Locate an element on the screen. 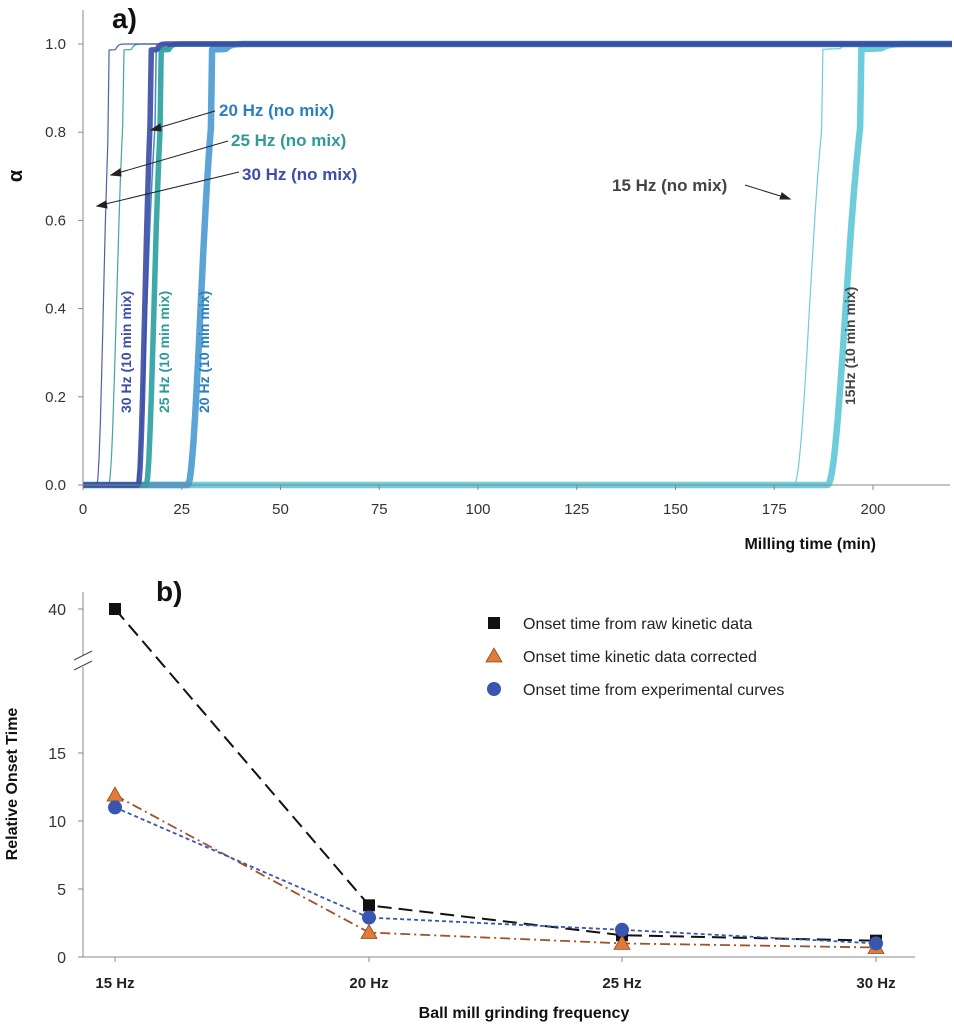 The width and height of the screenshot is (954, 1024). label-30hz-mix: 30 Hz (10 min mix) is located at coordinates (126, 352).